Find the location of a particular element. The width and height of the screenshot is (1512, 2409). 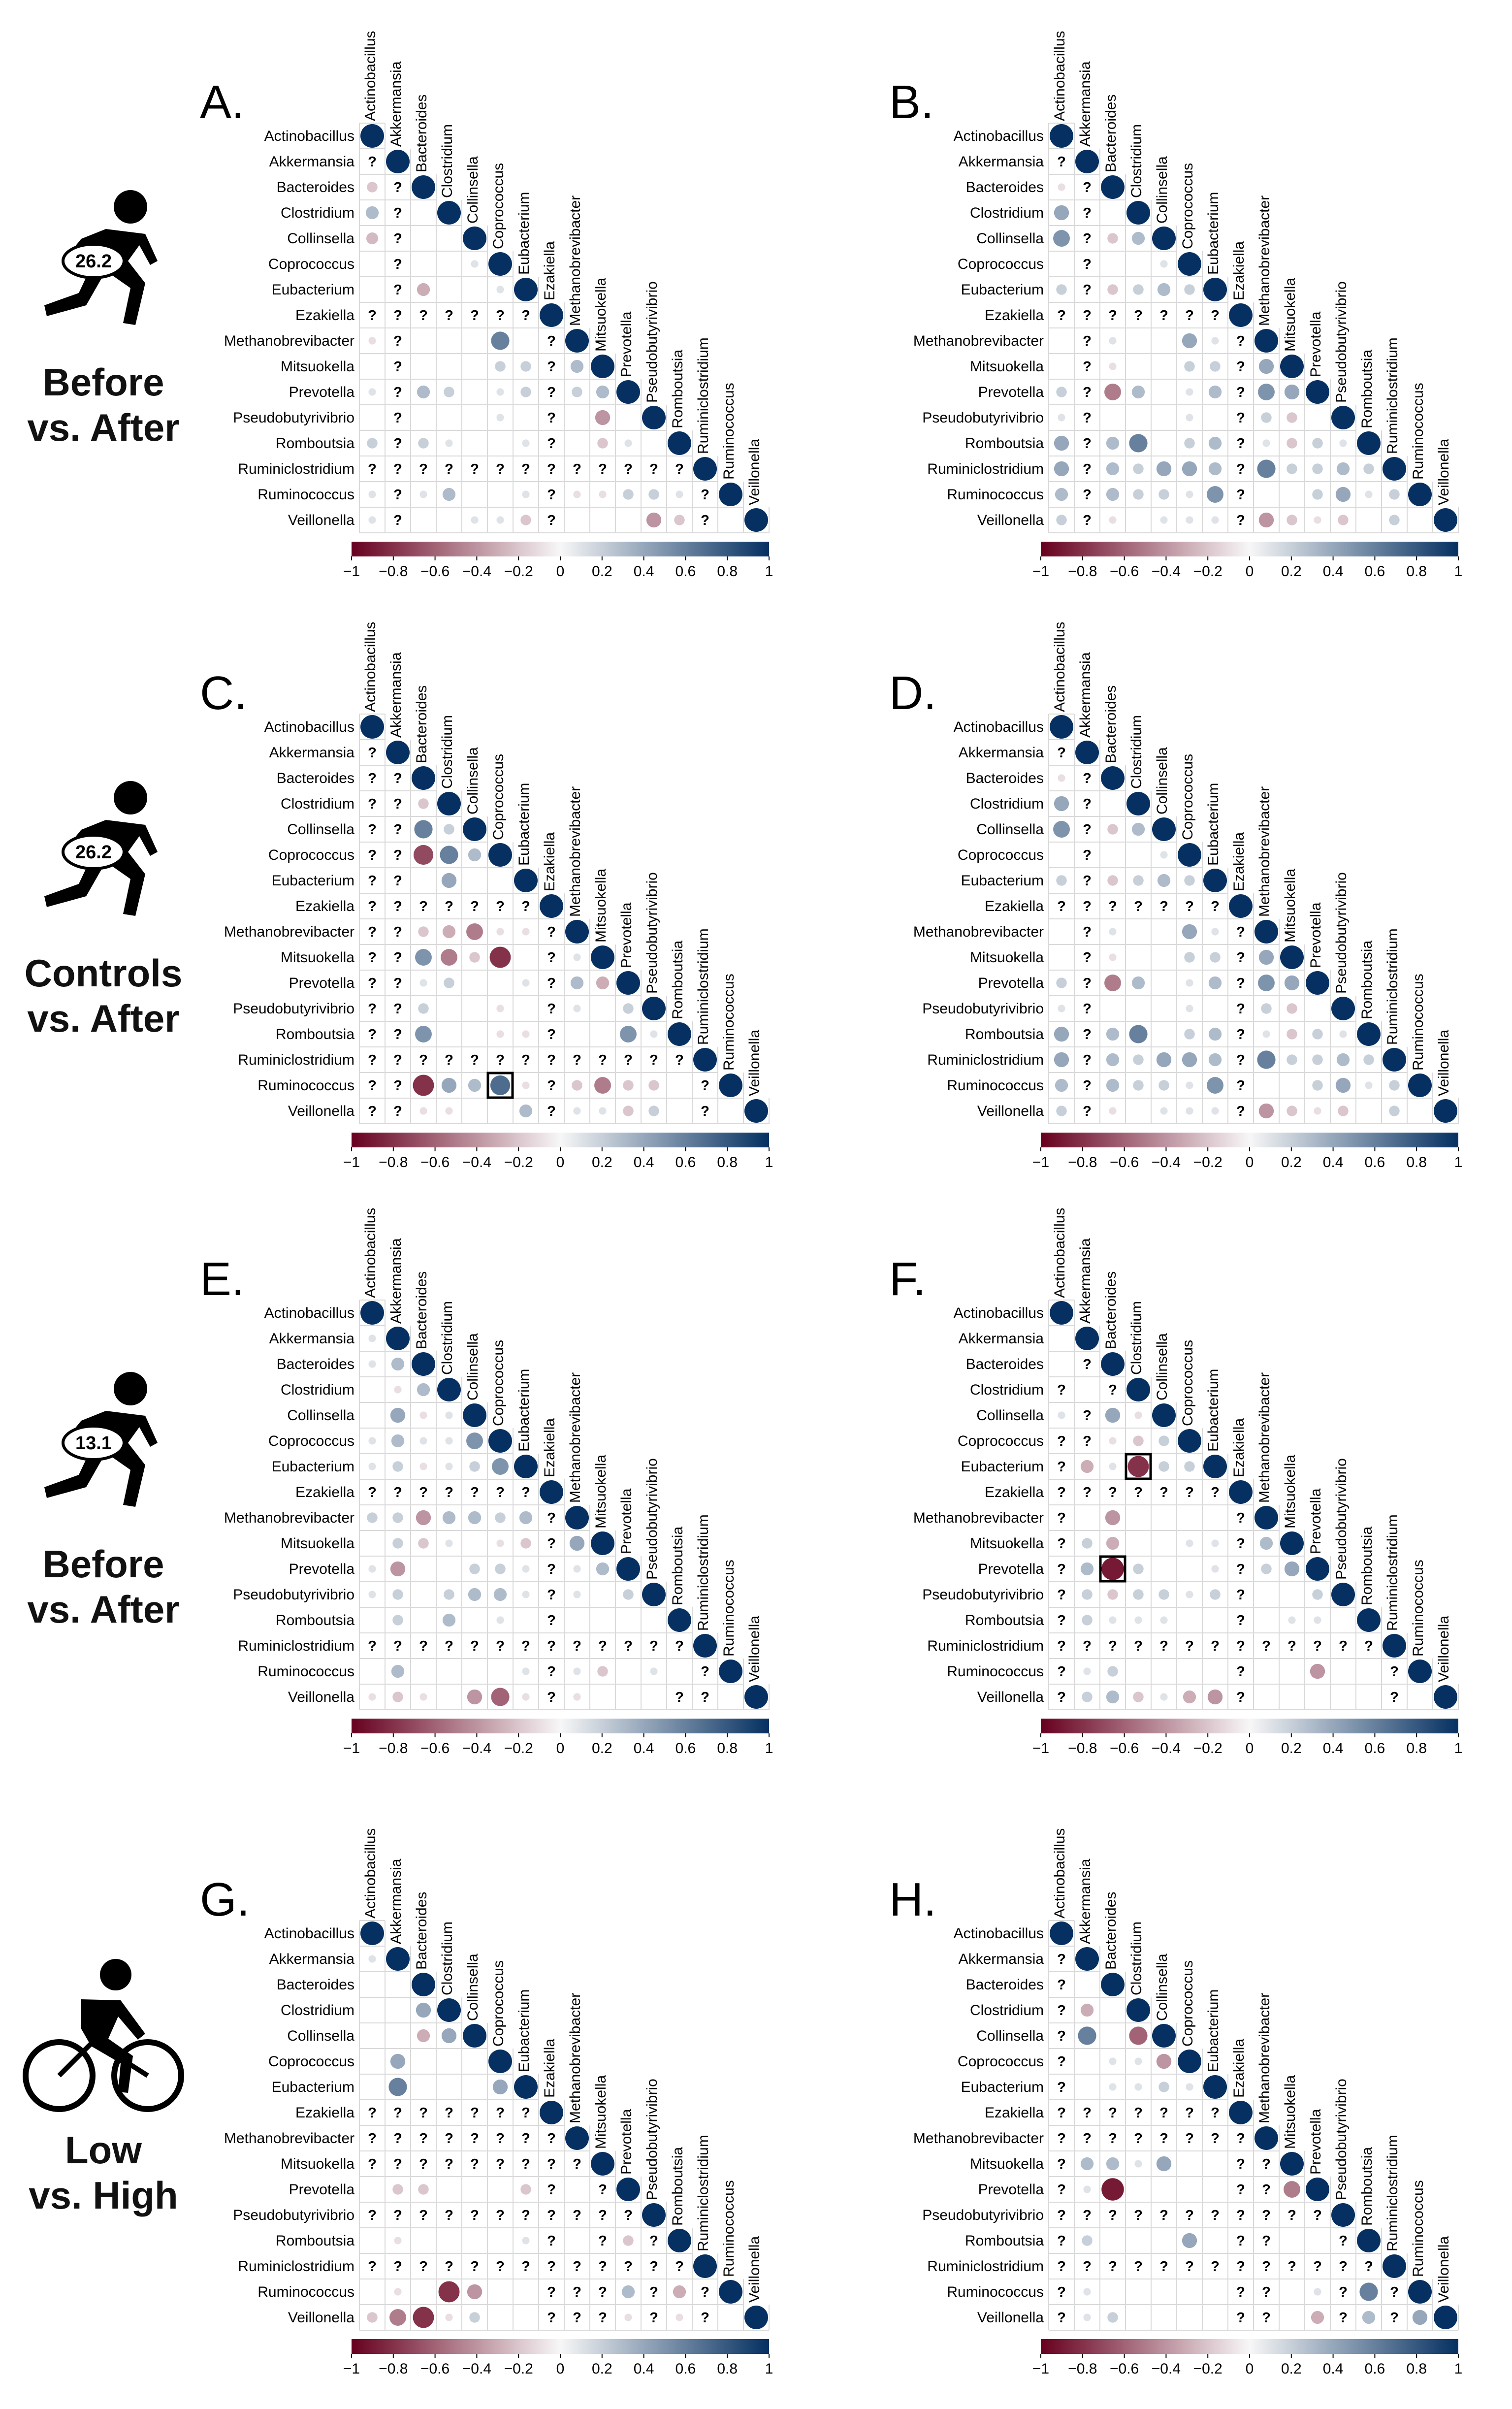

colorbar-tick-label: −0.2 is located at coordinates (518, 2369).